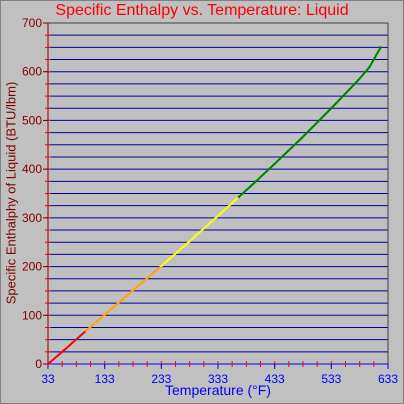  What do you see at coordinates (218, 390) in the screenshot?
I see `x-axis-label: Temperature (°F)` at bounding box center [218, 390].